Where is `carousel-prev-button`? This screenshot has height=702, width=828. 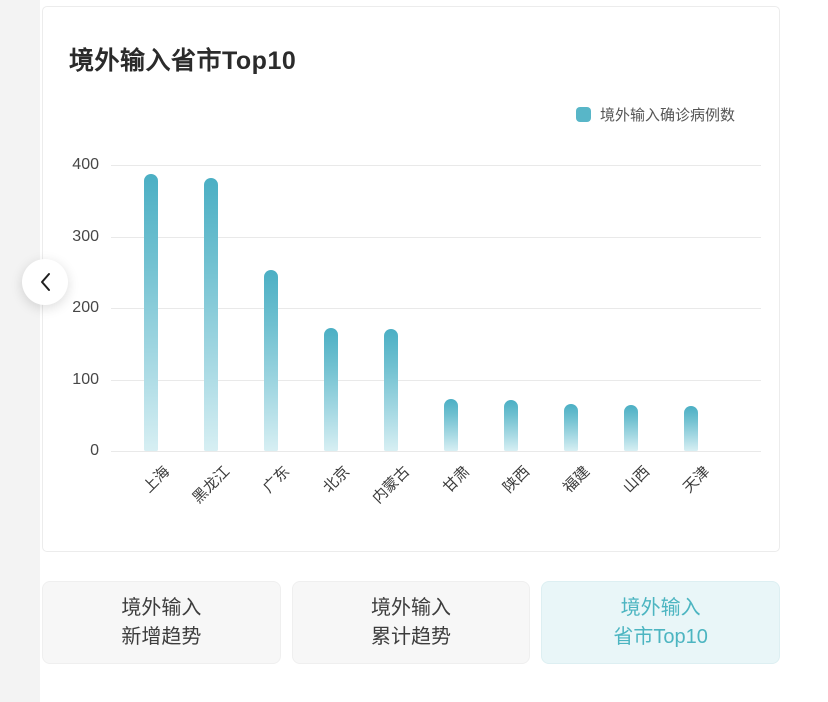 carousel-prev-button is located at coordinates (45, 282).